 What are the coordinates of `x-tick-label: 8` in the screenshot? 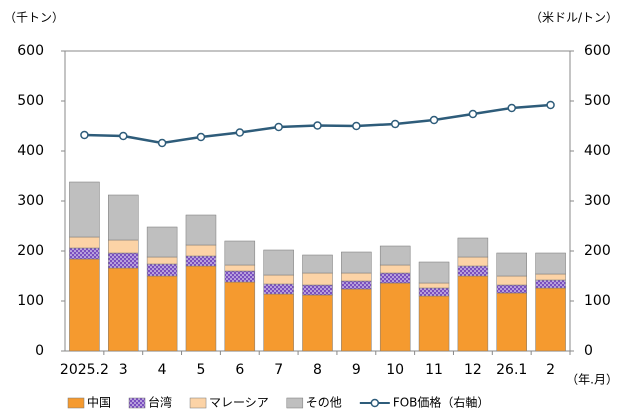 It's located at (317, 370).